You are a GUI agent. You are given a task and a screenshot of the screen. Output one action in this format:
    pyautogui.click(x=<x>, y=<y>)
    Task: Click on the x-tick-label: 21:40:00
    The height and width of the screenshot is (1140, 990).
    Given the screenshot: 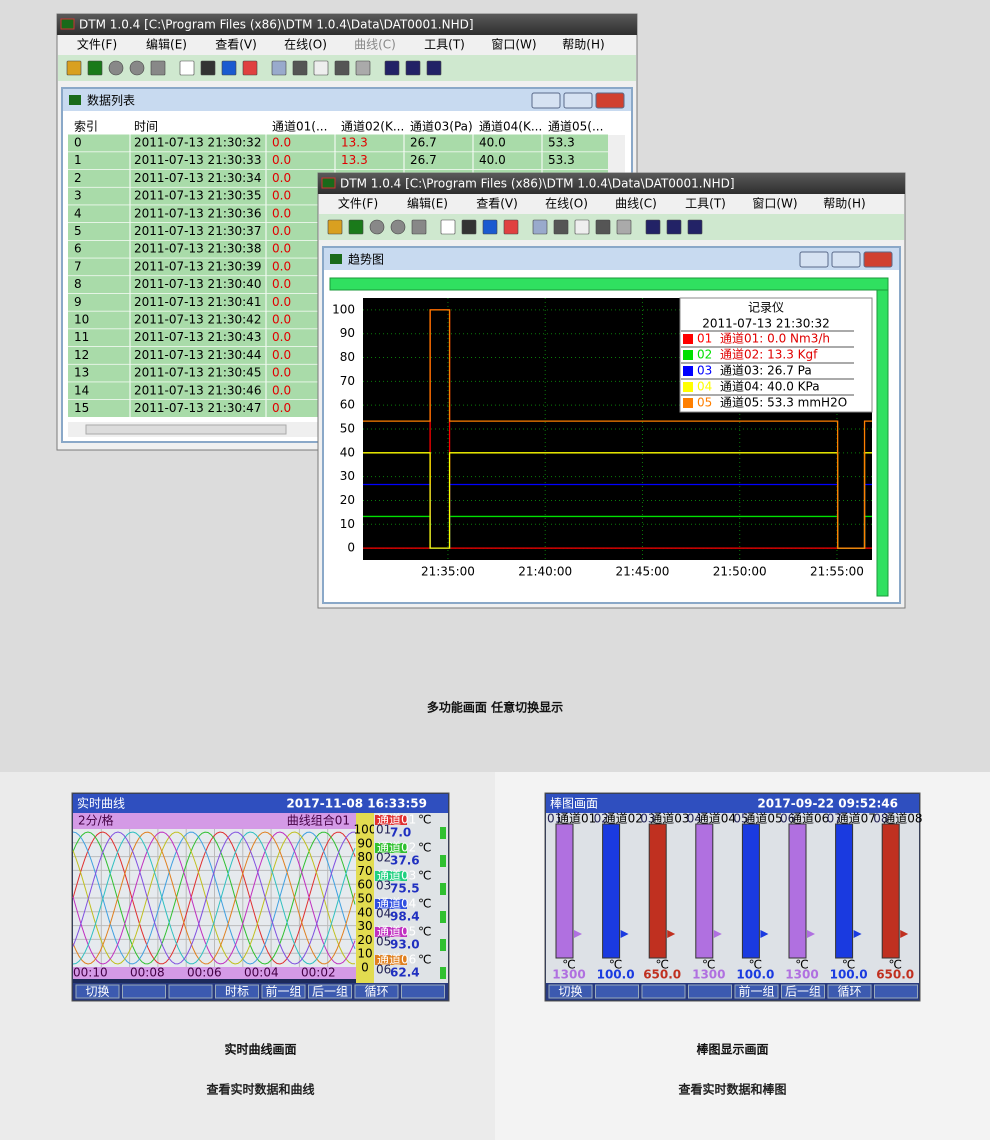 What is the action you would take?
    pyautogui.click(x=545, y=572)
    